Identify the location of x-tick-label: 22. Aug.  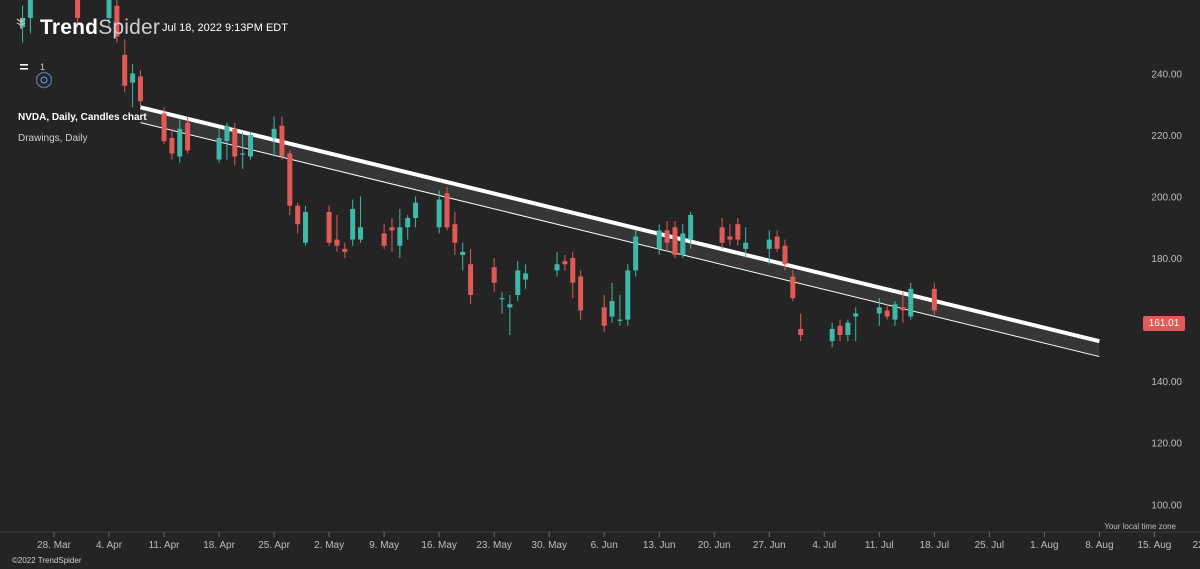
(1196, 545).